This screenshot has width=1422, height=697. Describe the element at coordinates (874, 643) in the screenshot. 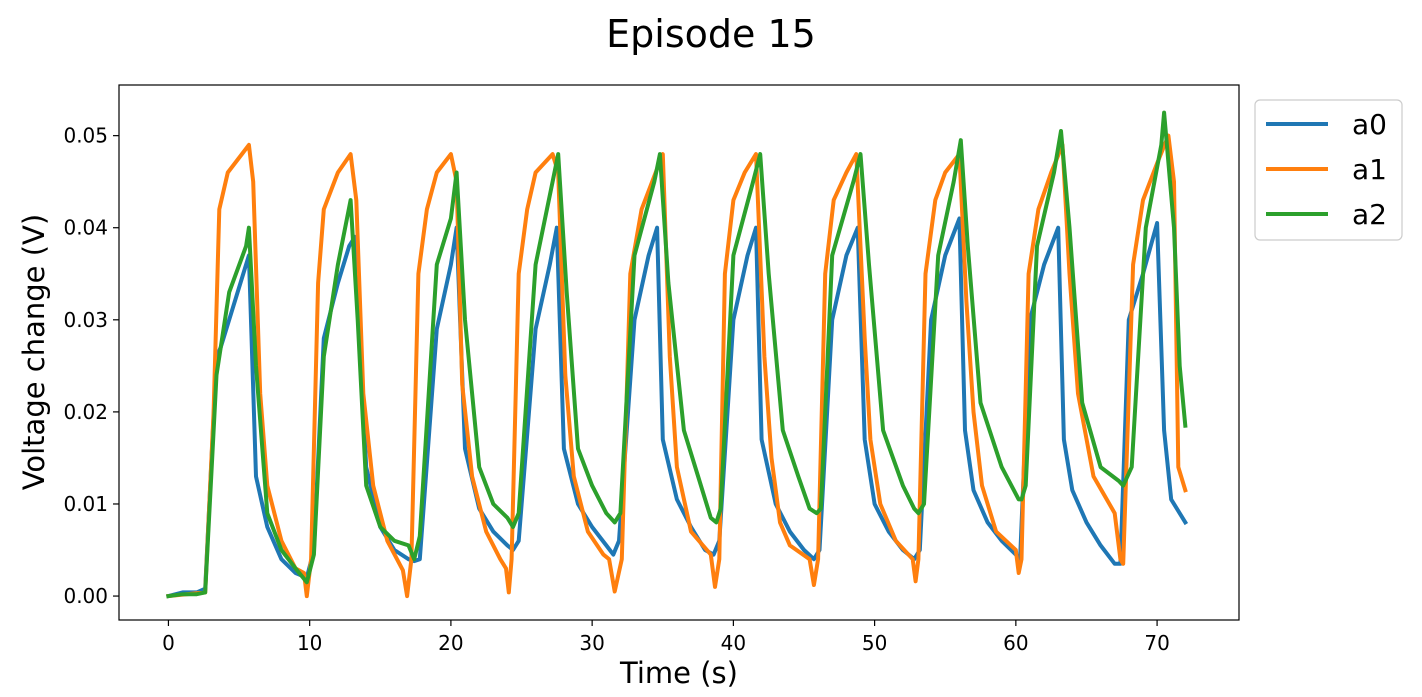

I see `x-tick-label: 50` at that location.